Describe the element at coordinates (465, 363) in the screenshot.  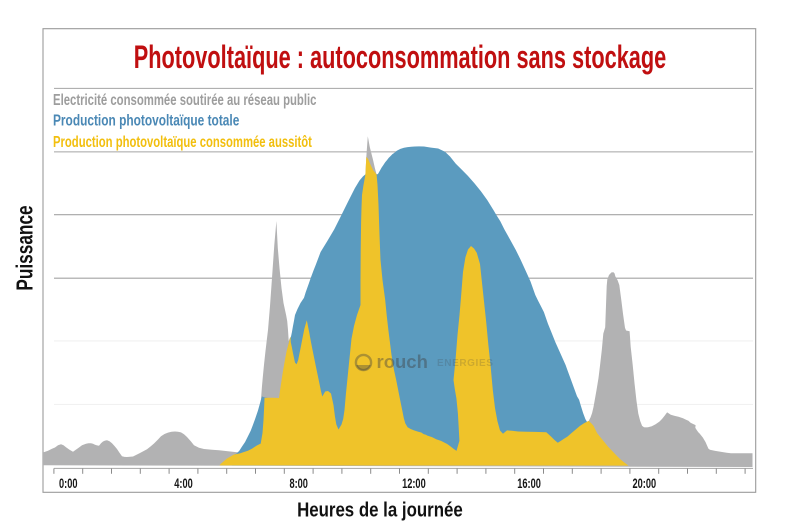
I see `svg-text: ENERGIES` at that location.